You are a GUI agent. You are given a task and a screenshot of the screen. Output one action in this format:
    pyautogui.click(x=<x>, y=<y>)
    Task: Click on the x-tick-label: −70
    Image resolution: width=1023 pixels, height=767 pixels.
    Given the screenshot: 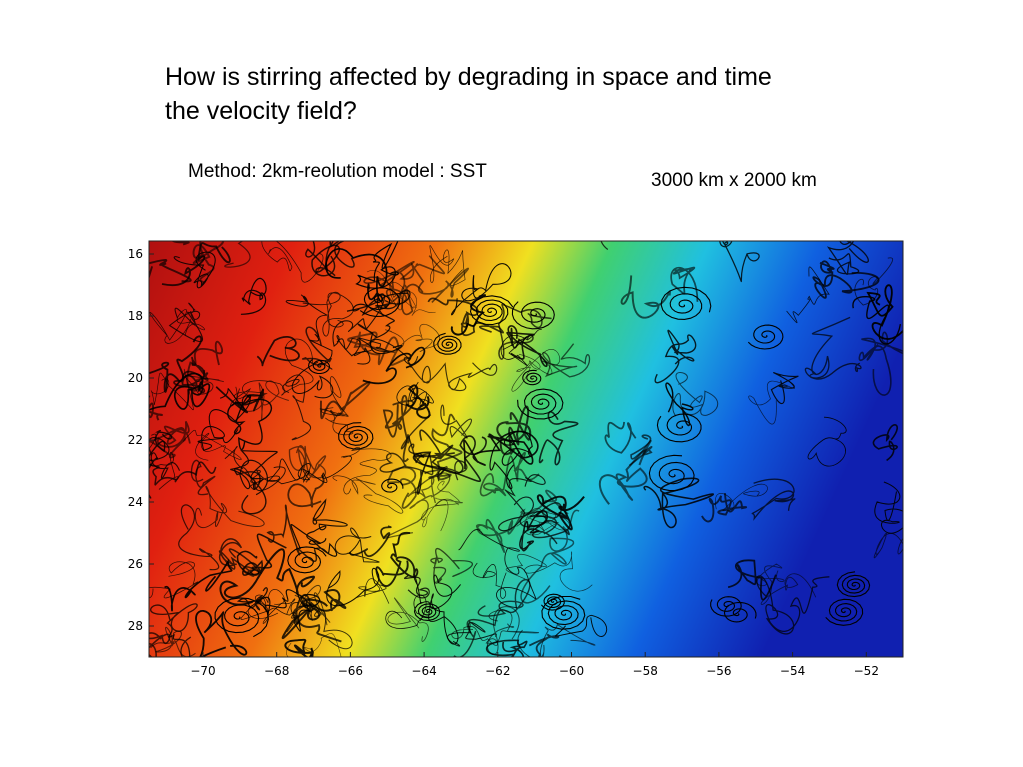 What is the action you would take?
    pyautogui.click(x=202, y=671)
    